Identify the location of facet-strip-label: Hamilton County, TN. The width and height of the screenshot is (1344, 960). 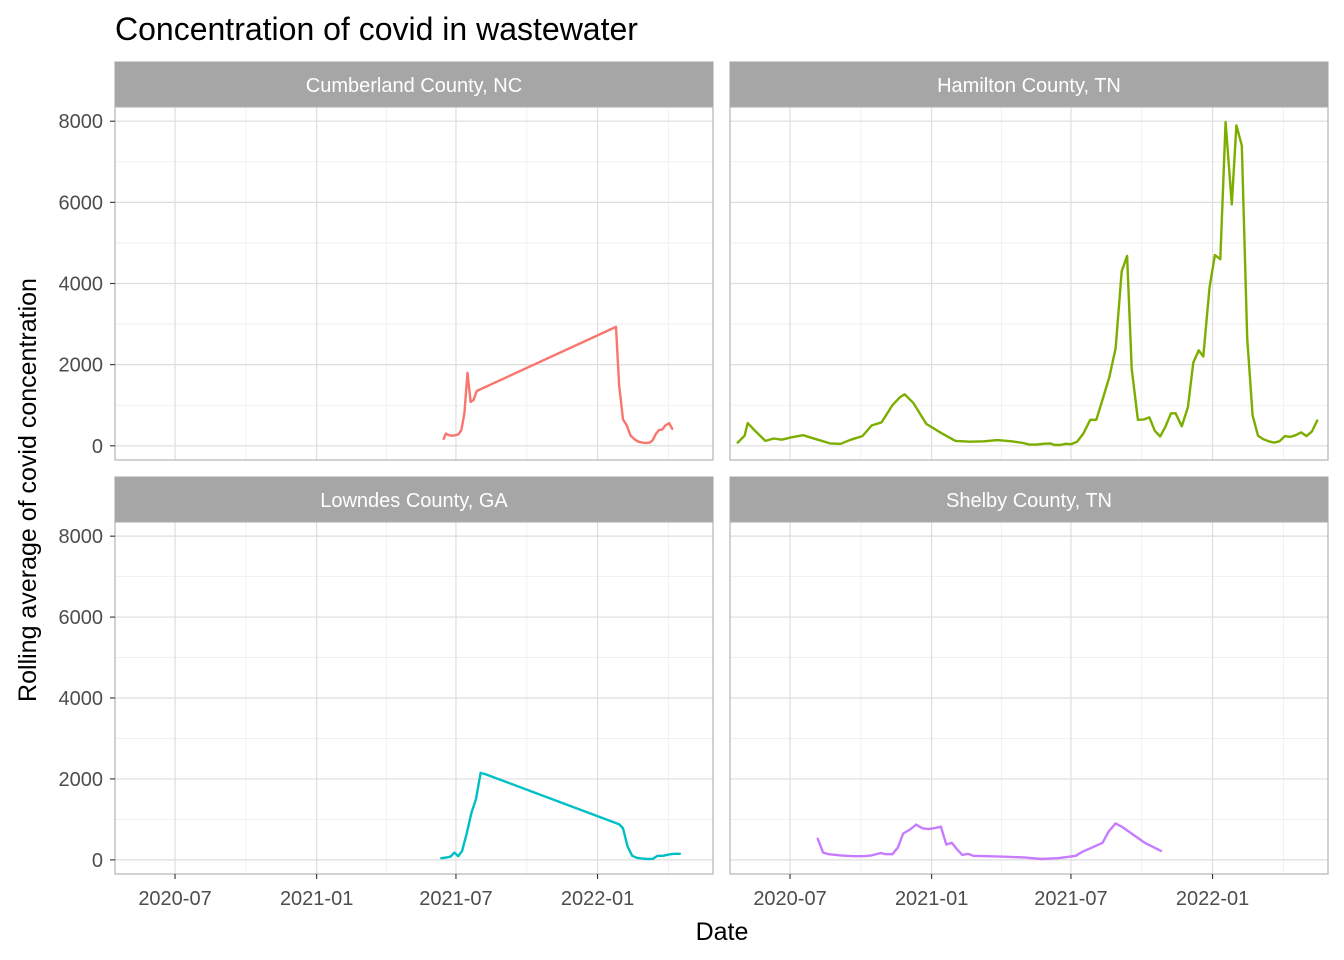
(1029, 86).